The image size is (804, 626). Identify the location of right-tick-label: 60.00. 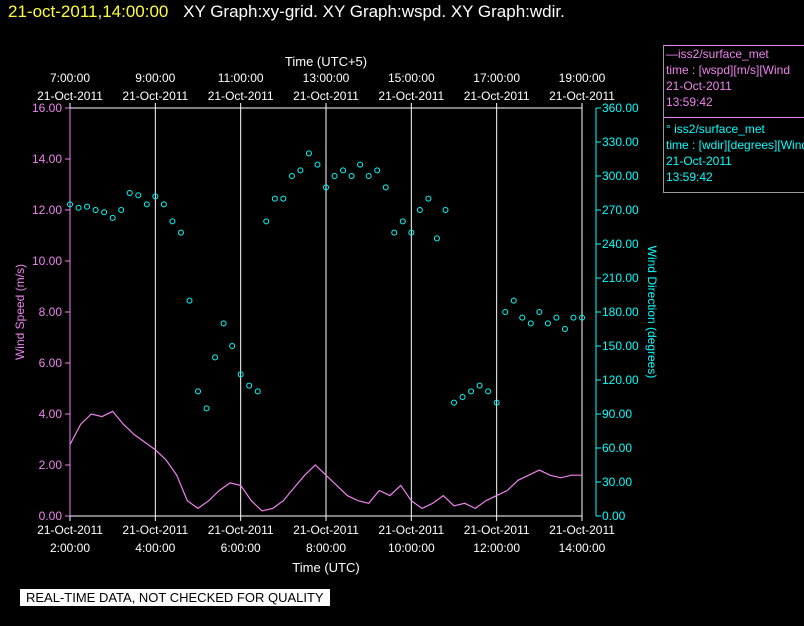
(617, 448).